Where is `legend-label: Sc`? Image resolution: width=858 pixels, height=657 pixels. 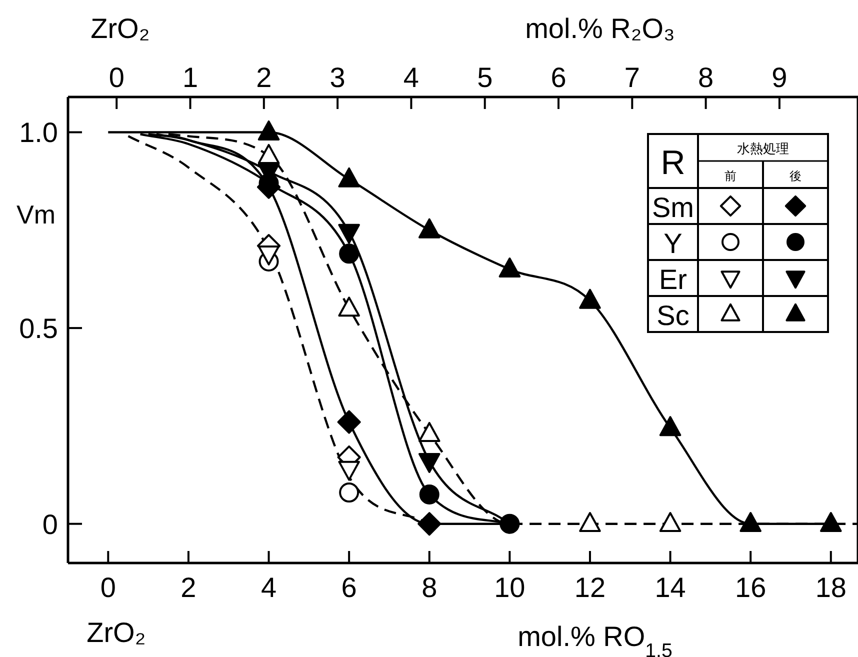 legend-label: Sc is located at coordinates (673, 315).